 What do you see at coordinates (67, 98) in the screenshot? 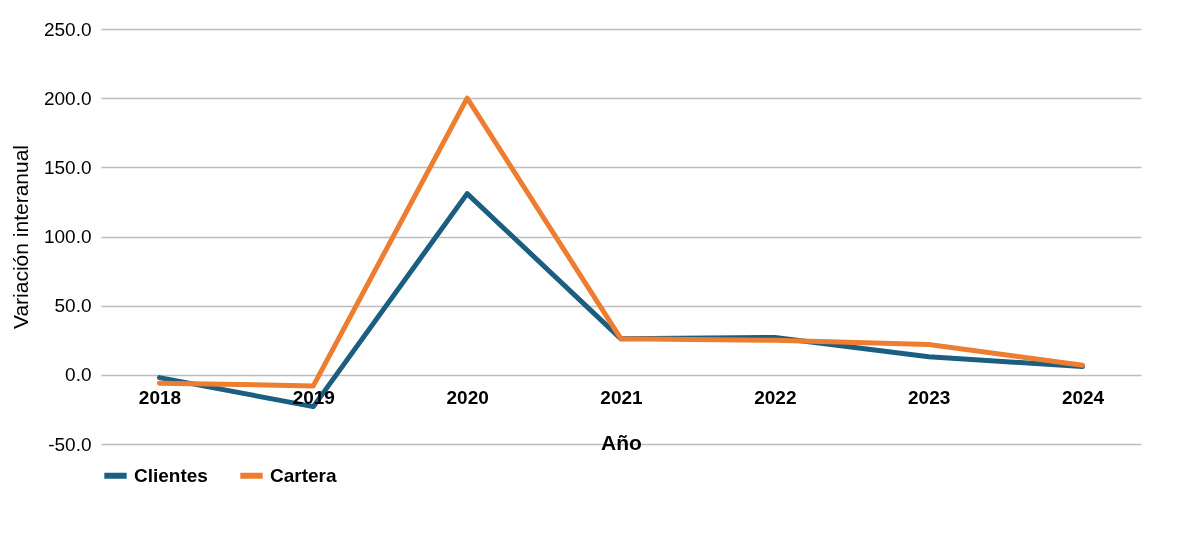
I see `y-tick-label: 200.0` at bounding box center [67, 98].